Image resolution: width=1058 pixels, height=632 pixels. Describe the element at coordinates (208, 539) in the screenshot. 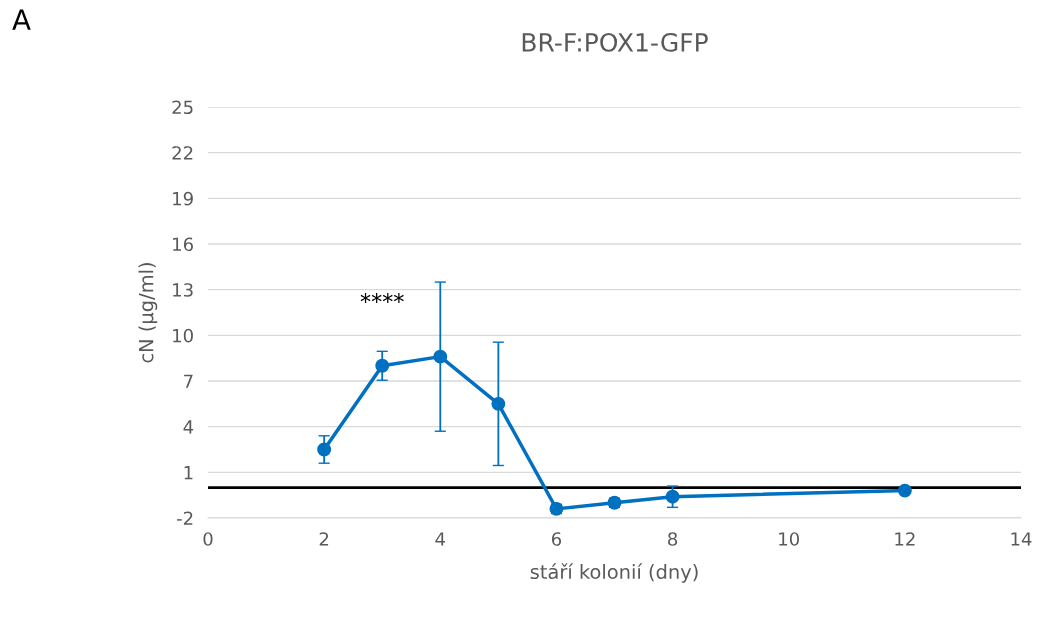

I see `x-tick-label: 0` at that location.